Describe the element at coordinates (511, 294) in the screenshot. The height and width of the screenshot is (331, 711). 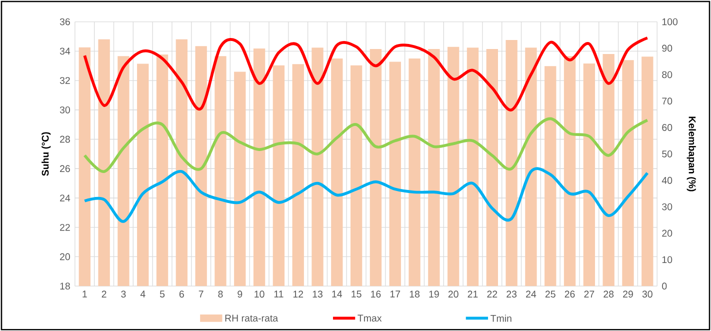
I see `x-tick-label: 23` at that location.